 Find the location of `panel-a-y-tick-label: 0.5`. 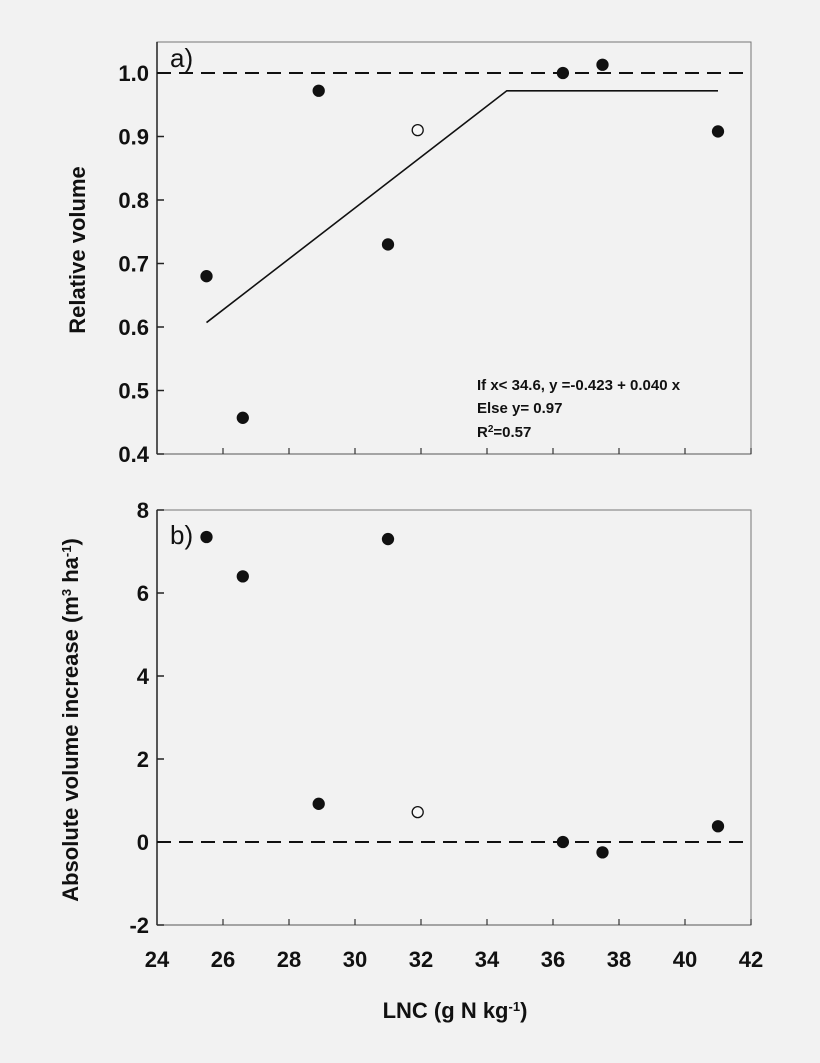

panel-a-y-tick-label: 0.5 is located at coordinates (133, 391).